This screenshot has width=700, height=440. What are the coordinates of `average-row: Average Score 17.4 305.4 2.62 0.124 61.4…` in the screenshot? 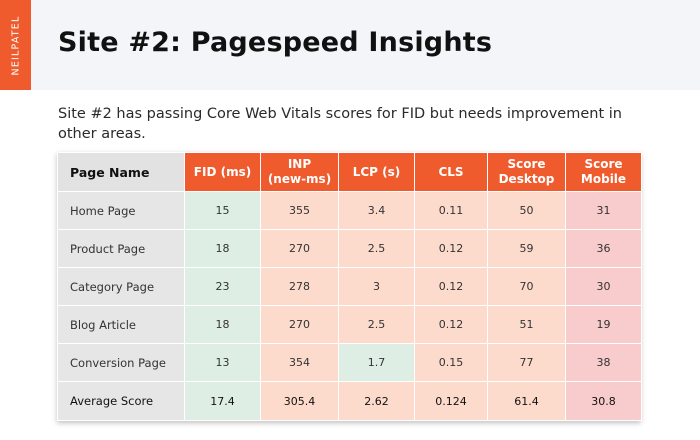 It's located at (349, 401).